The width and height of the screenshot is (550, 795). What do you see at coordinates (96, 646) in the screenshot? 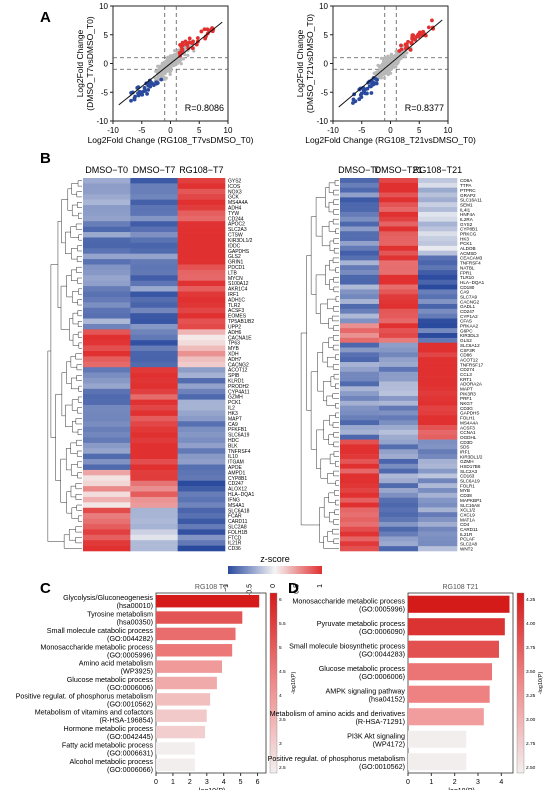
I see `bar-label: Monosaccharide metabolic process` at bounding box center [96, 646].